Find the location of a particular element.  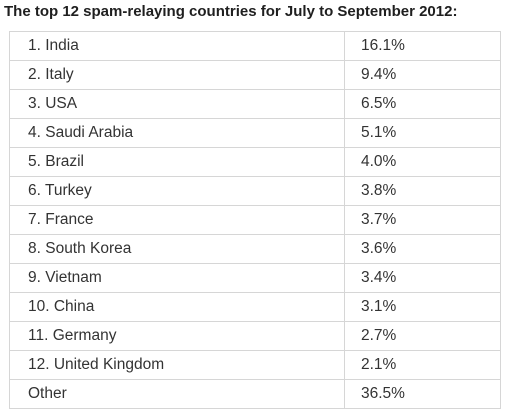

country-cell: 2. Italy is located at coordinates (177, 75).